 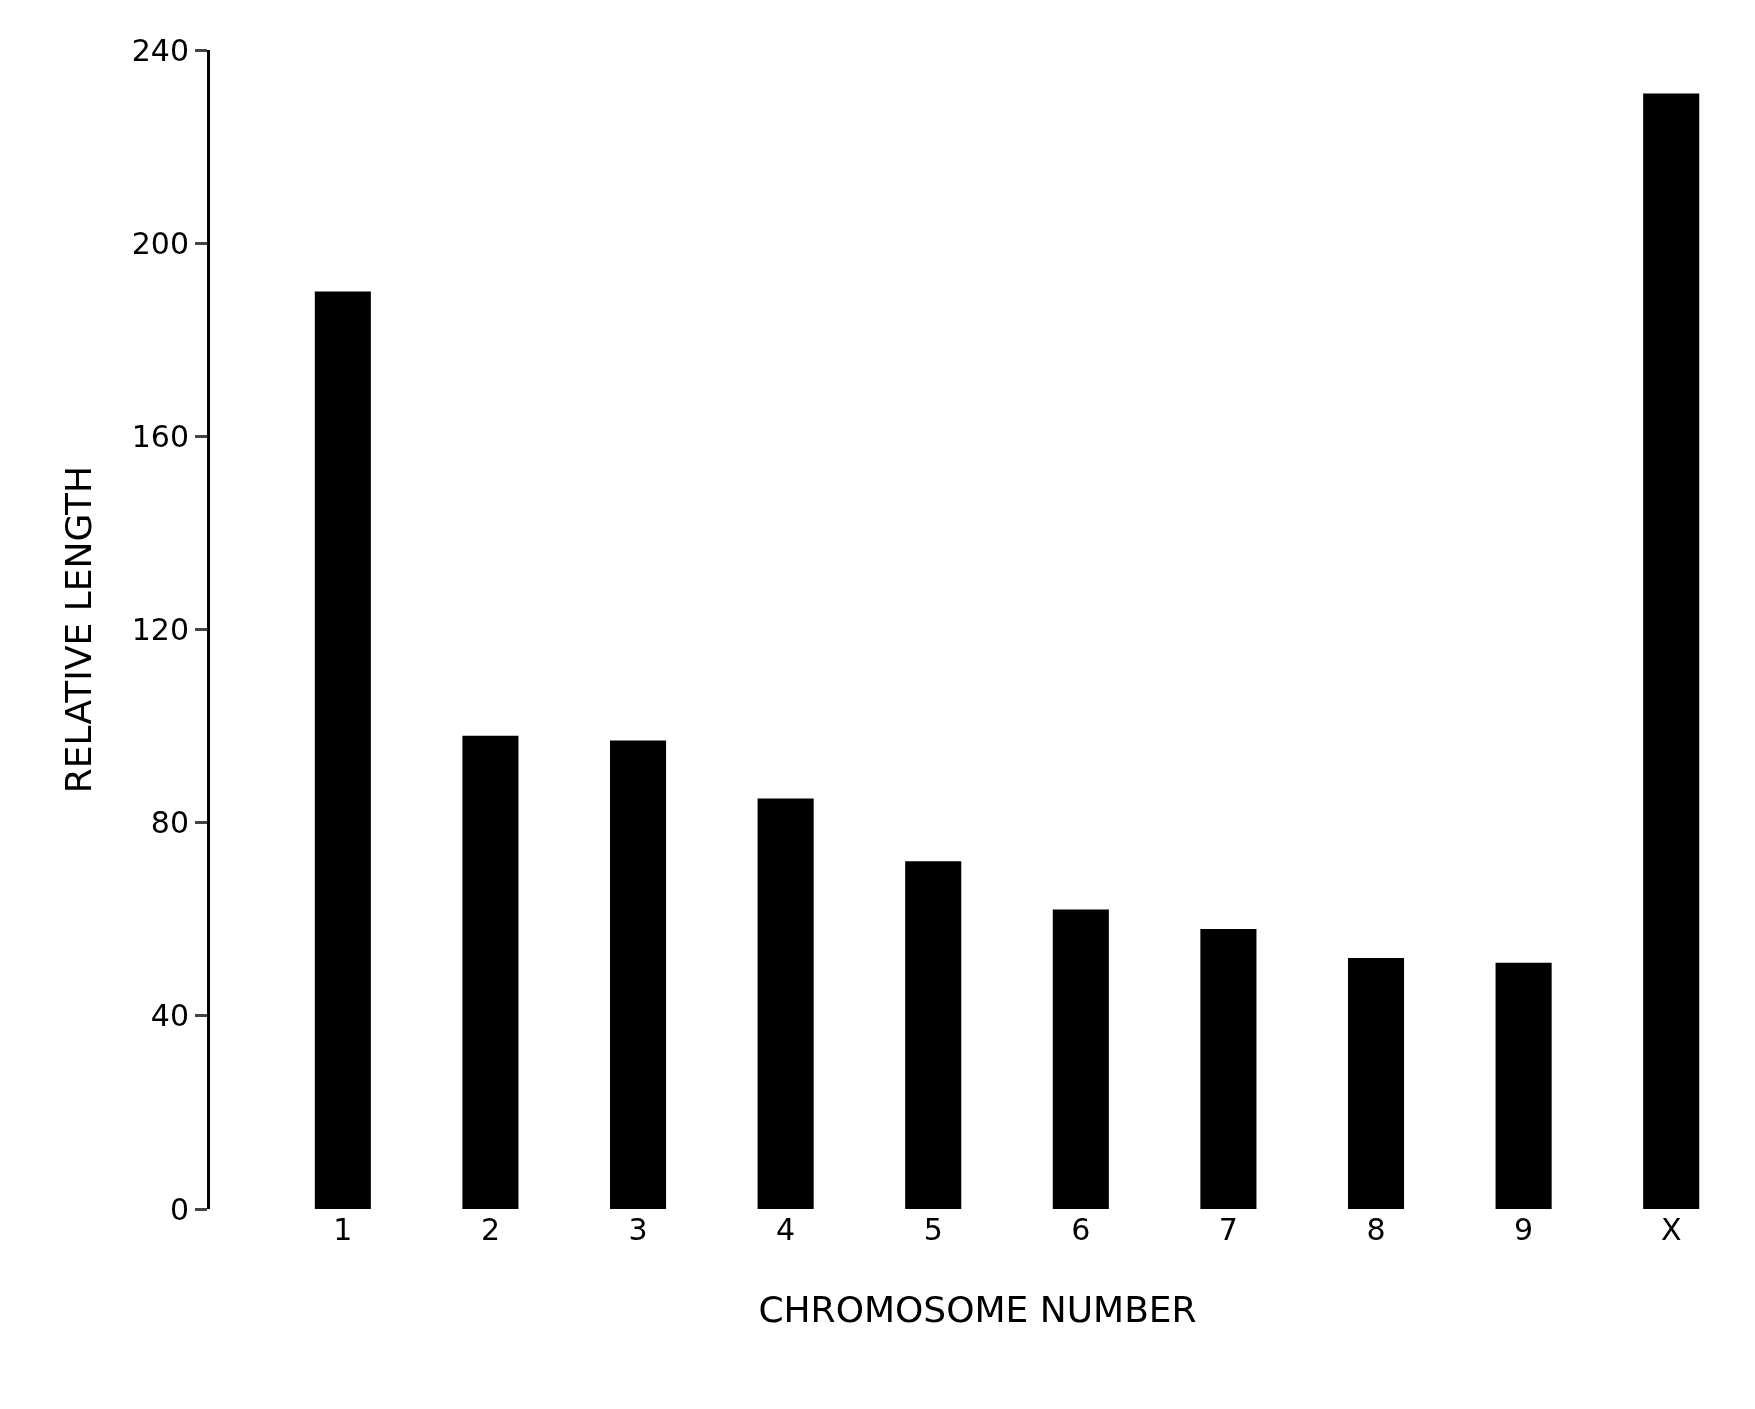 I want to click on x-tick-label: 4, so click(x=786, y=1229).